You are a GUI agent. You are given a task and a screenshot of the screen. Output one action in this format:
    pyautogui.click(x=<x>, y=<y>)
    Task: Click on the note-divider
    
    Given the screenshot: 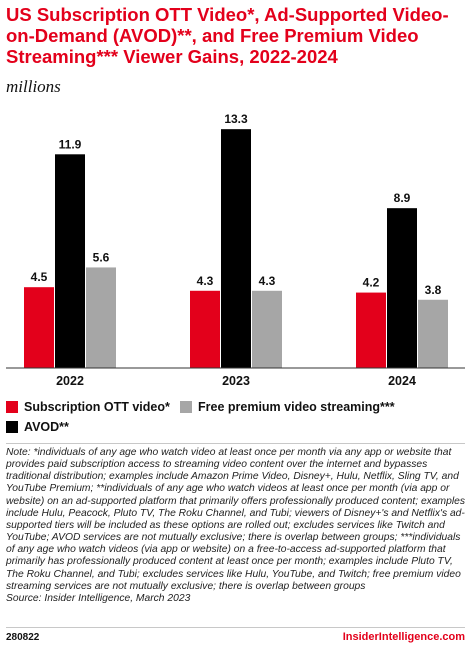 What is the action you would take?
    pyautogui.click(x=235, y=443)
    